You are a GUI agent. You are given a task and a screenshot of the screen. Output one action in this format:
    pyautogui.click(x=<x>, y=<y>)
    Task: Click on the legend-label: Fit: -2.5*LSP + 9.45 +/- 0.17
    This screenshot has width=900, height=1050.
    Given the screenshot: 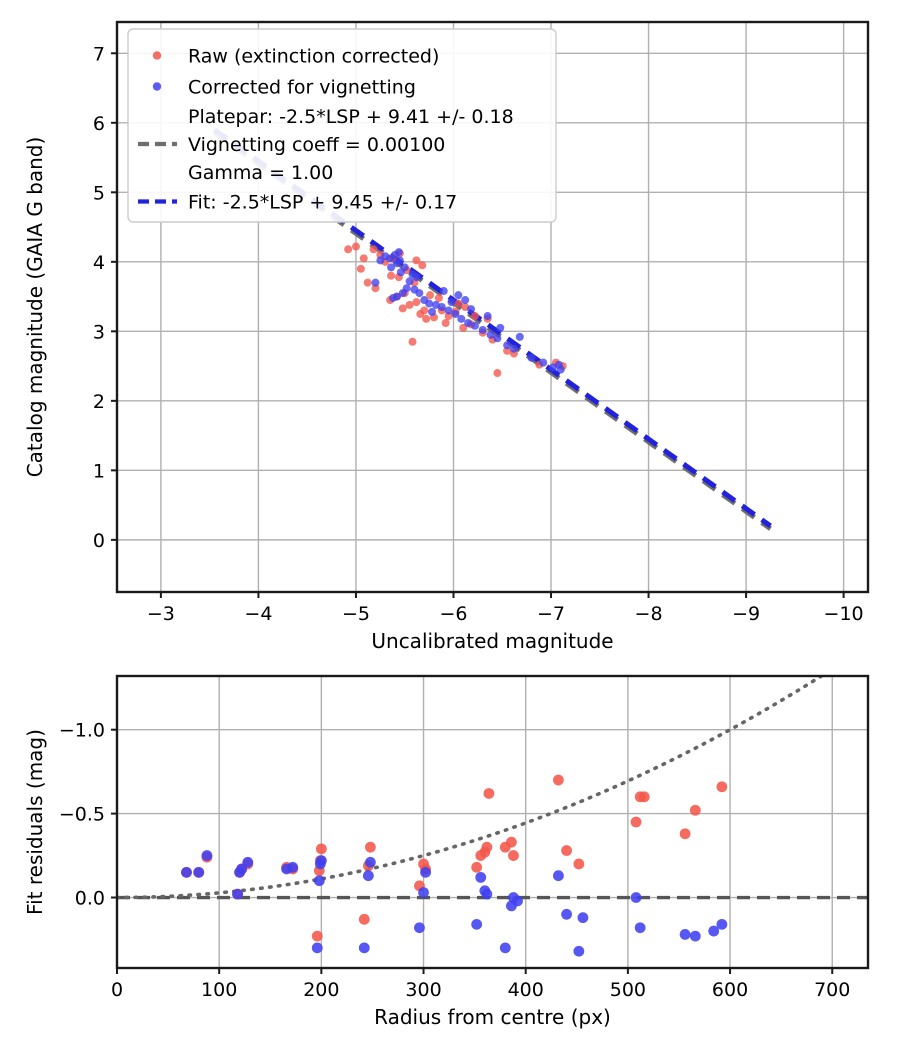 What is the action you would take?
    pyautogui.click(x=322, y=203)
    